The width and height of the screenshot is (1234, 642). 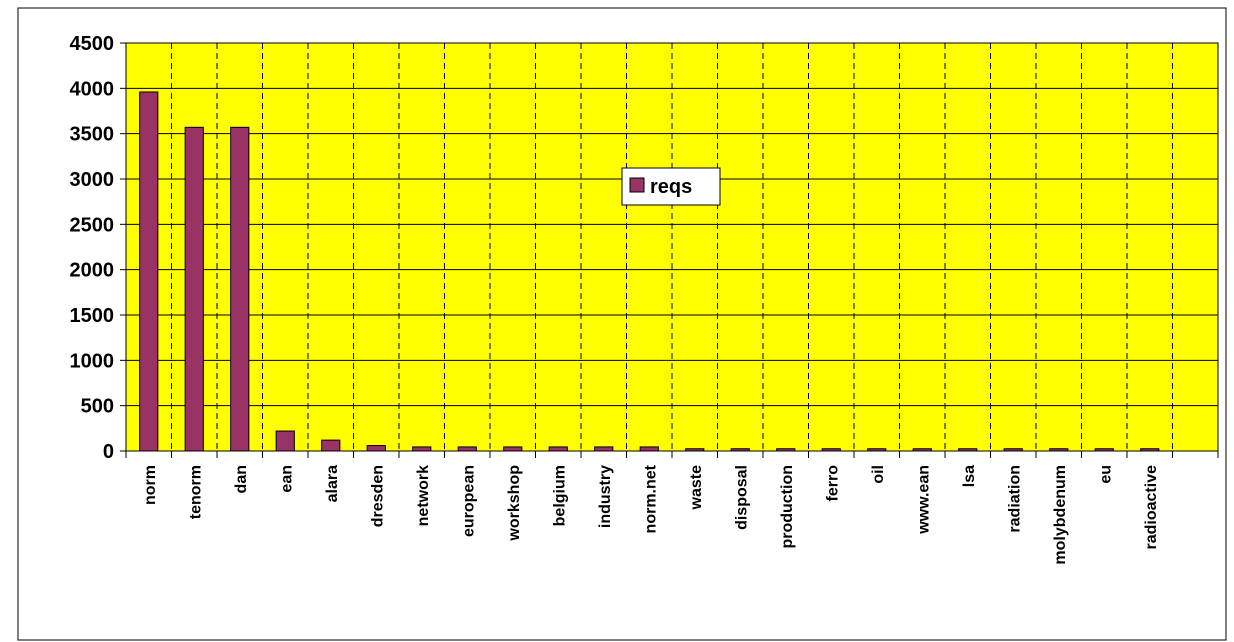 What do you see at coordinates (332, 483) in the screenshot?
I see `x-tick-label: alara` at bounding box center [332, 483].